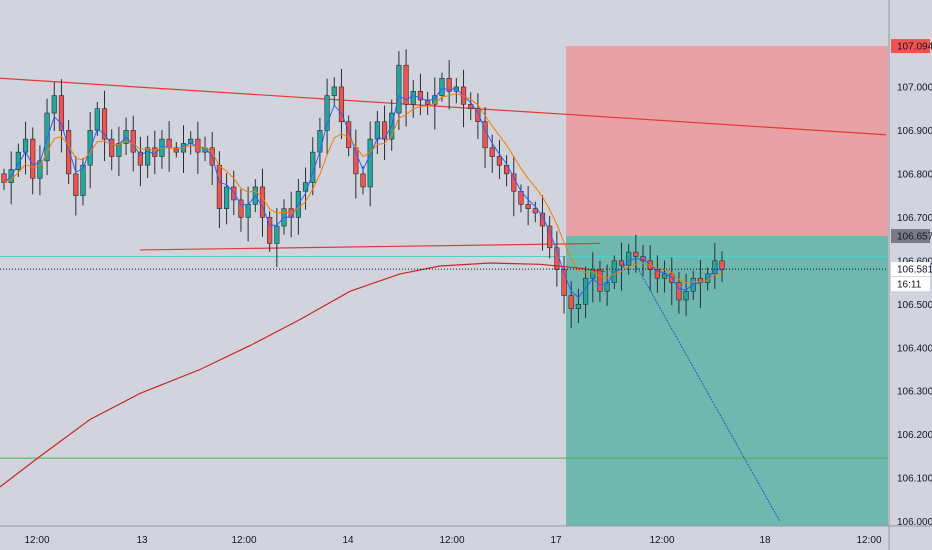 Image resolution: width=932 pixels, height=550 pixels. I want to click on price-tick-label: 106.100, so click(914, 479).